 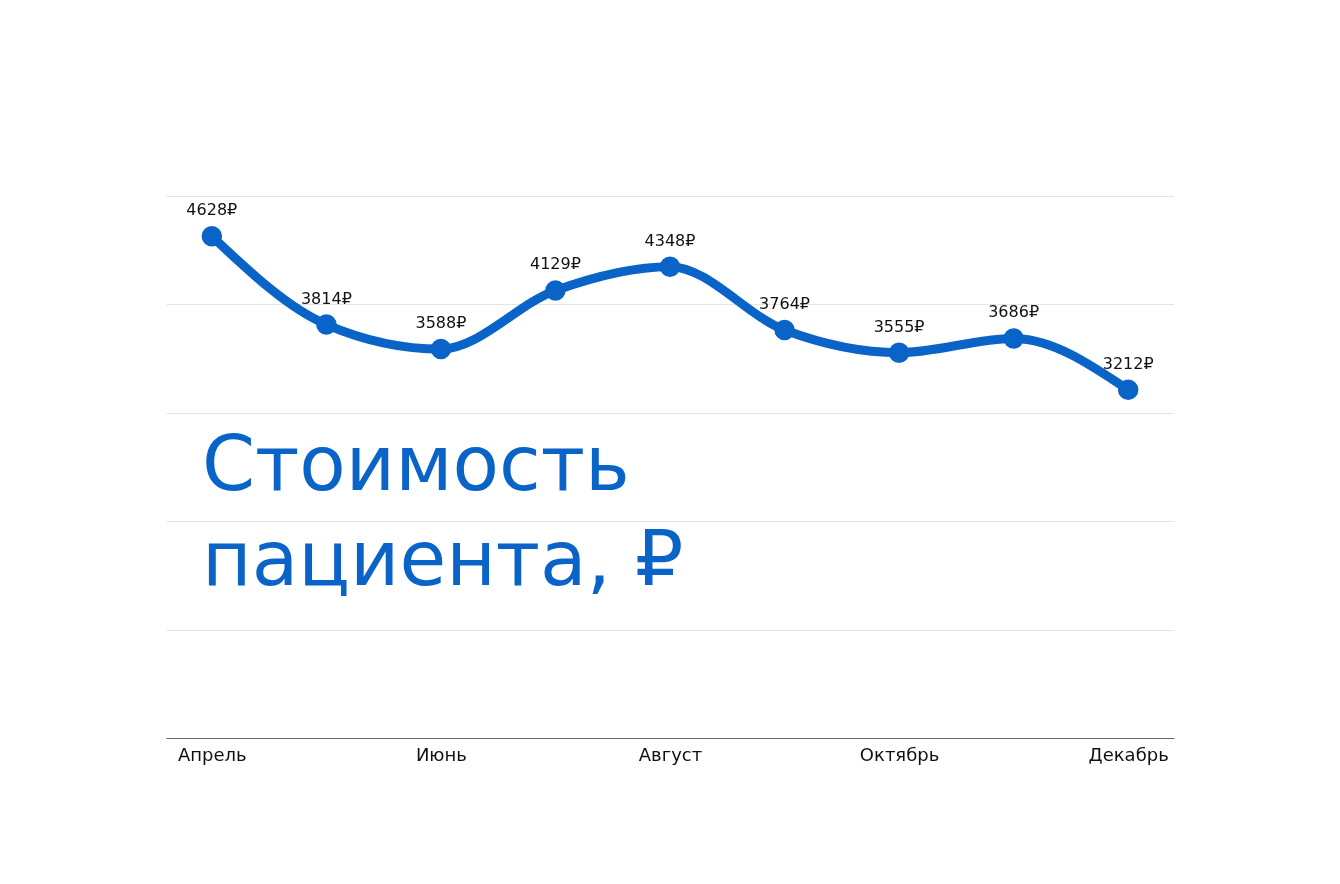 What do you see at coordinates (441, 754) in the screenshot?
I see `x-tick-label: Июнь` at bounding box center [441, 754].